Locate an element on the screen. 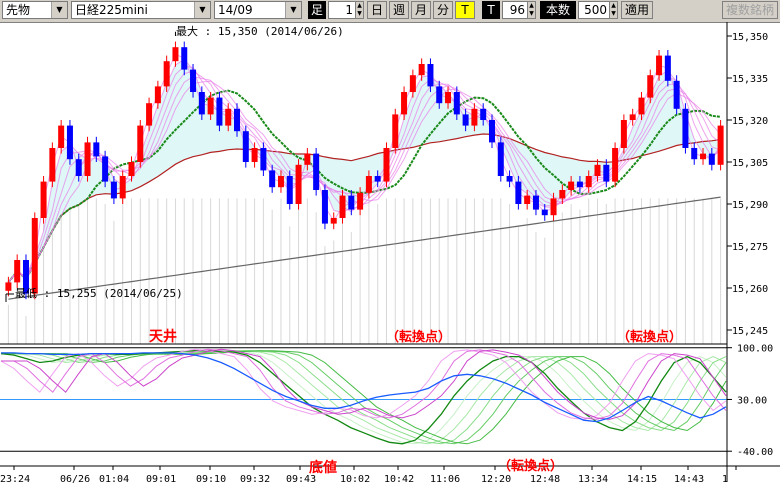  x-tick-label: 23:24 is located at coordinates (15, 479).